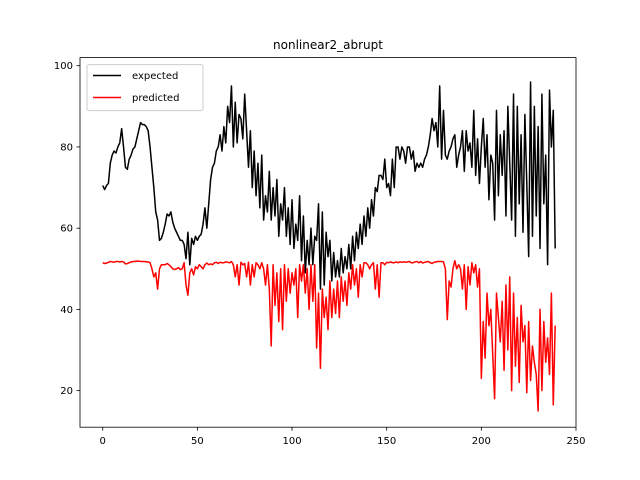  What do you see at coordinates (66, 310) in the screenshot?
I see `y-tick-label: 40` at bounding box center [66, 310].